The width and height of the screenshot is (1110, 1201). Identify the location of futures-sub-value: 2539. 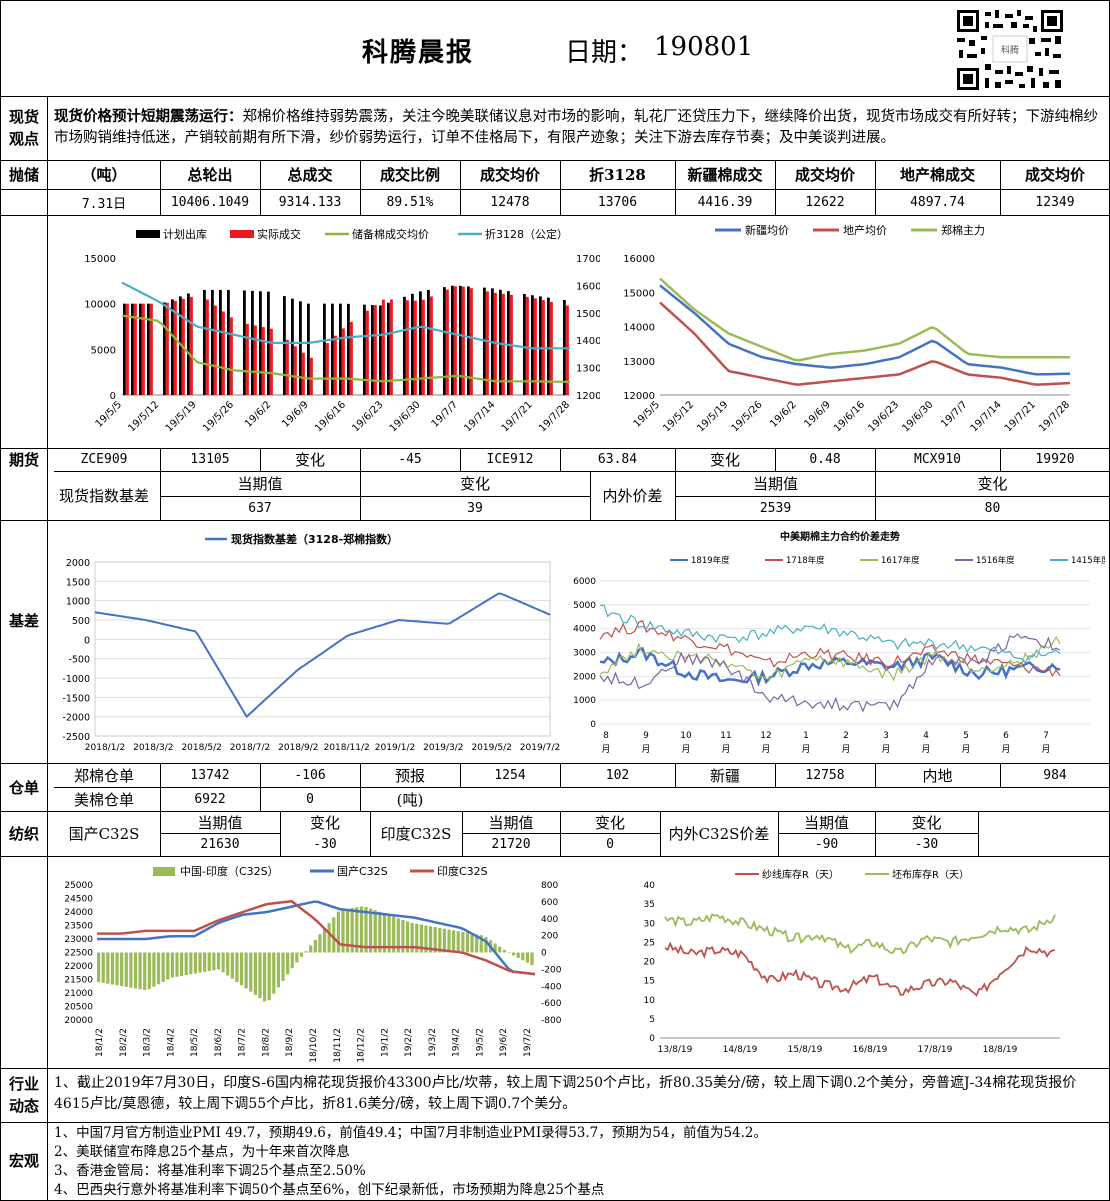
(775, 508).